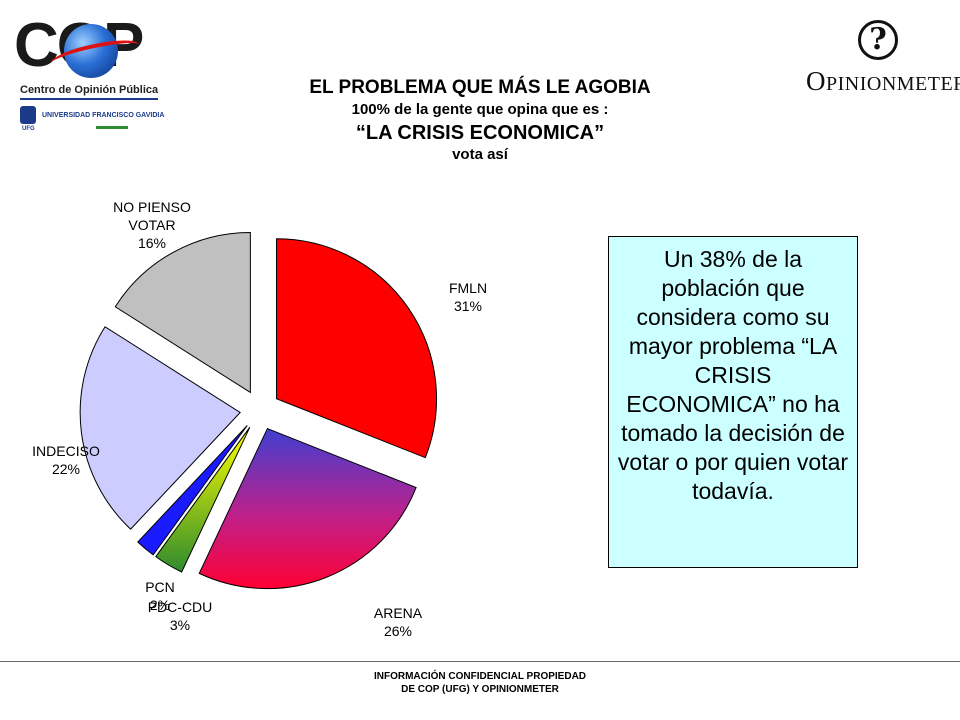 Image resolution: width=960 pixels, height=720 pixels. I want to click on page-subtitle: 100% de la gente que opina que es :, so click(480, 109).